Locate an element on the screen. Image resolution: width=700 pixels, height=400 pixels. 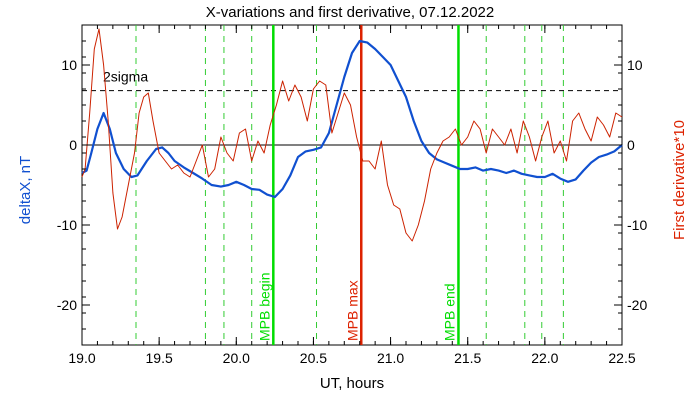
x-axis-label: UT, hours is located at coordinates (352, 383).